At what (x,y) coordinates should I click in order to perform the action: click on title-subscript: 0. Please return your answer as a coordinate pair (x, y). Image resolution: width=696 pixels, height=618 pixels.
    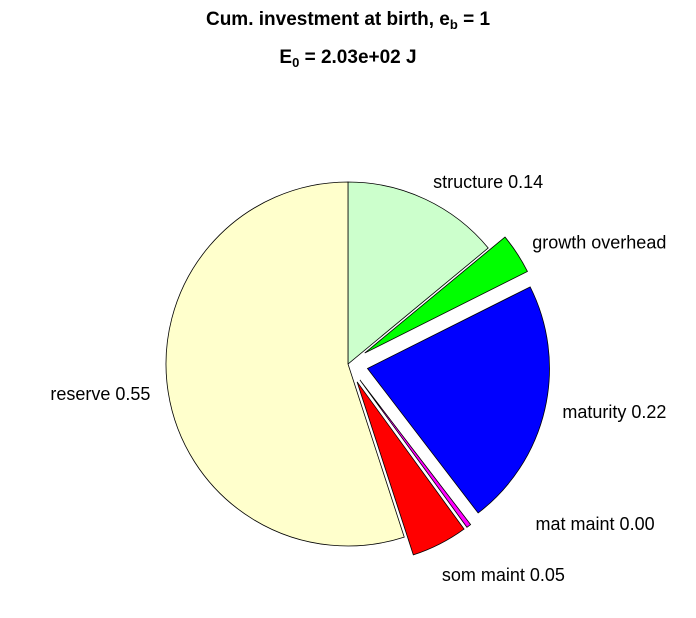
    Looking at the image, I should click on (295, 62).